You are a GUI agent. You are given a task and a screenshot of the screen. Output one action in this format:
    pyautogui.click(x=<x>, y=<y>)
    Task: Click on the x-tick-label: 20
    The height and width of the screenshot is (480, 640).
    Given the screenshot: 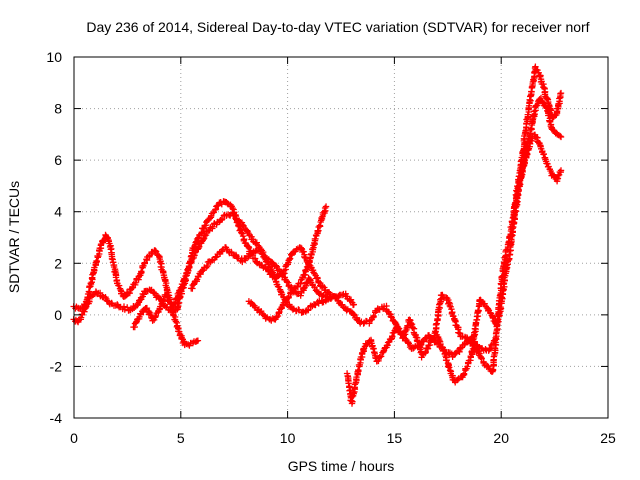 What is the action you would take?
    pyautogui.click(x=501, y=438)
    